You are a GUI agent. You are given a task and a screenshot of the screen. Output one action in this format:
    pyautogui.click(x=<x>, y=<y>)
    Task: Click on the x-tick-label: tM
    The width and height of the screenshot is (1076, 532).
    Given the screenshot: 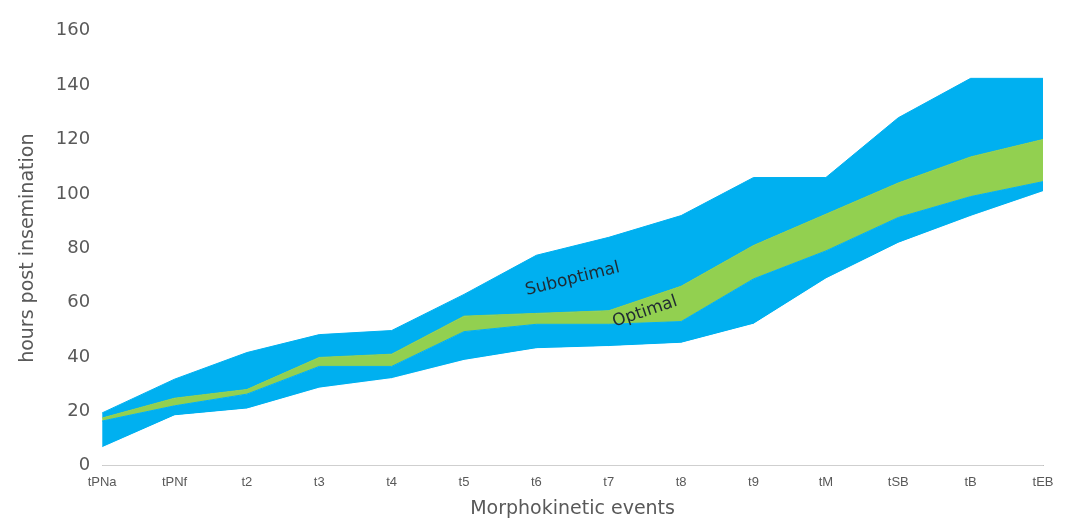 What is the action you would take?
    pyautogui.click(x=826, y=481)
    